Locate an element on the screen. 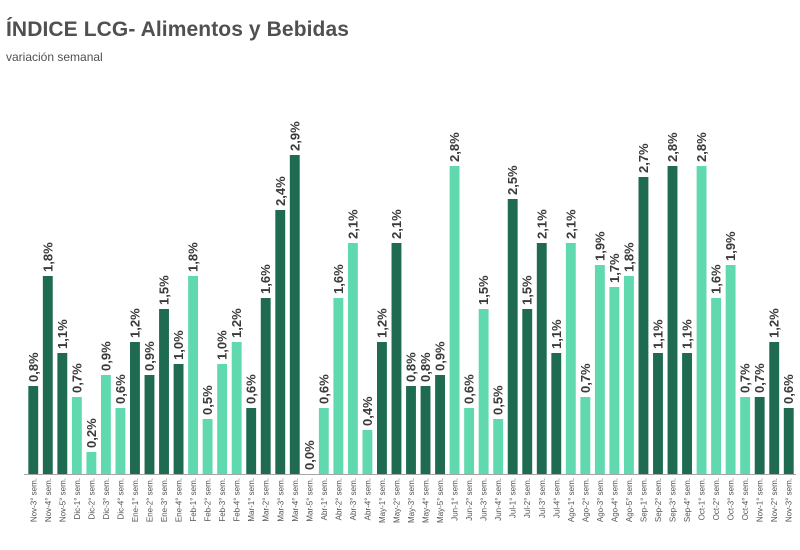  bar-value-label-43: 2,7% is located at coordinates (643, 158).